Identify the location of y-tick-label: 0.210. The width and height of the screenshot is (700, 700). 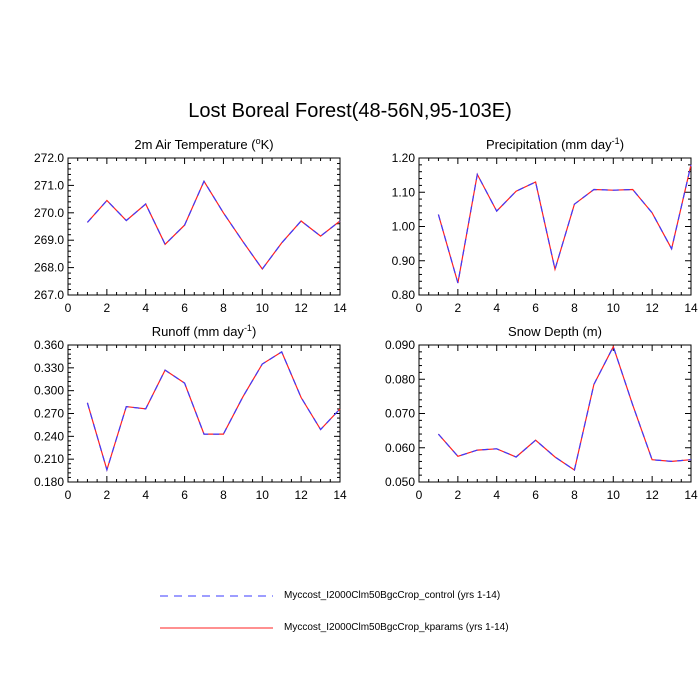
(49, 459).